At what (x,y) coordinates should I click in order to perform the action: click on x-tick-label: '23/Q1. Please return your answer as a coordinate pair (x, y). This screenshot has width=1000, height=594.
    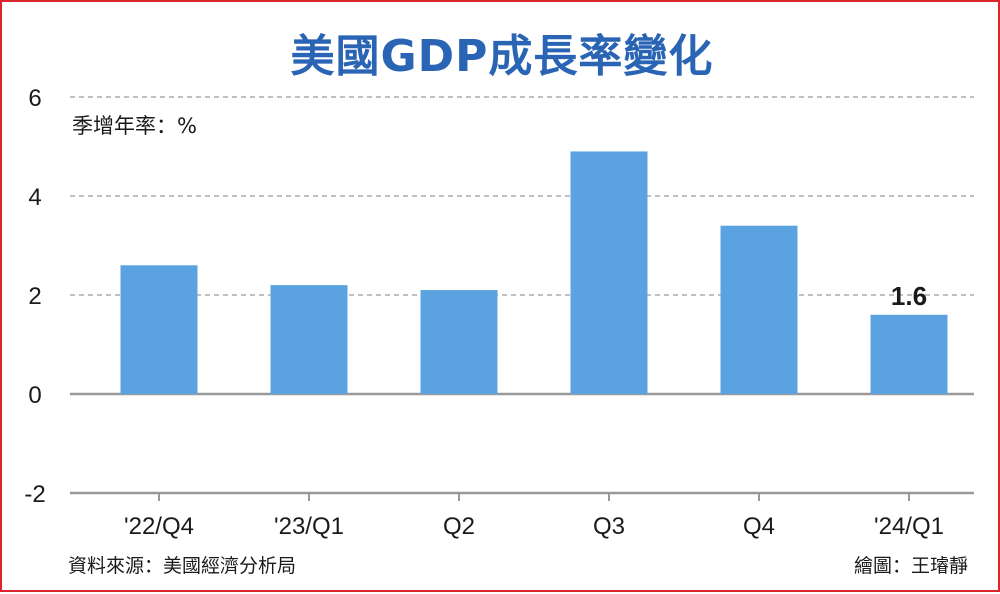
    Looking at the image, I should click on (309, 526).